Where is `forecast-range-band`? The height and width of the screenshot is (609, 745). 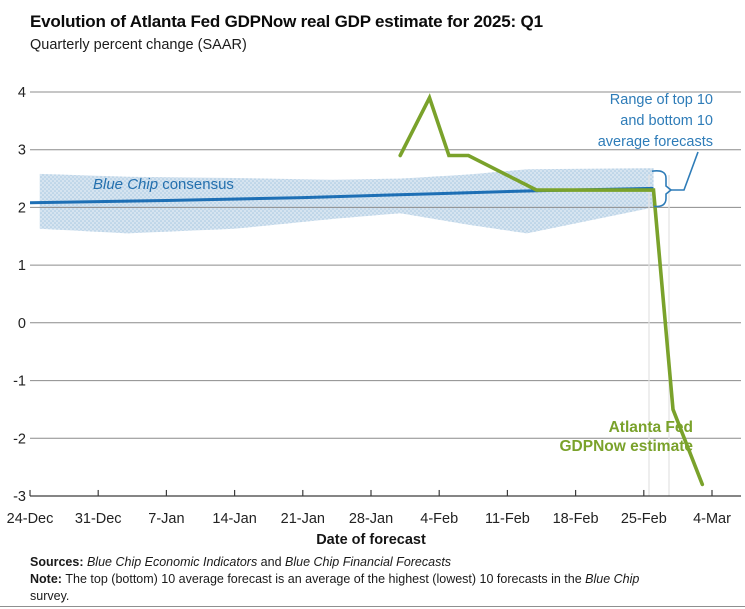
forecast-range-band is located at coordinates (346, 201).